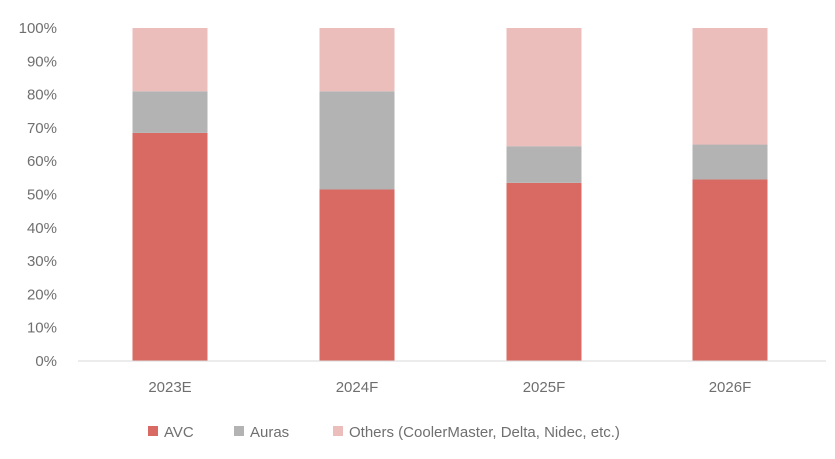  I want to click on y-tick-label: 90%, so click(42, 61).